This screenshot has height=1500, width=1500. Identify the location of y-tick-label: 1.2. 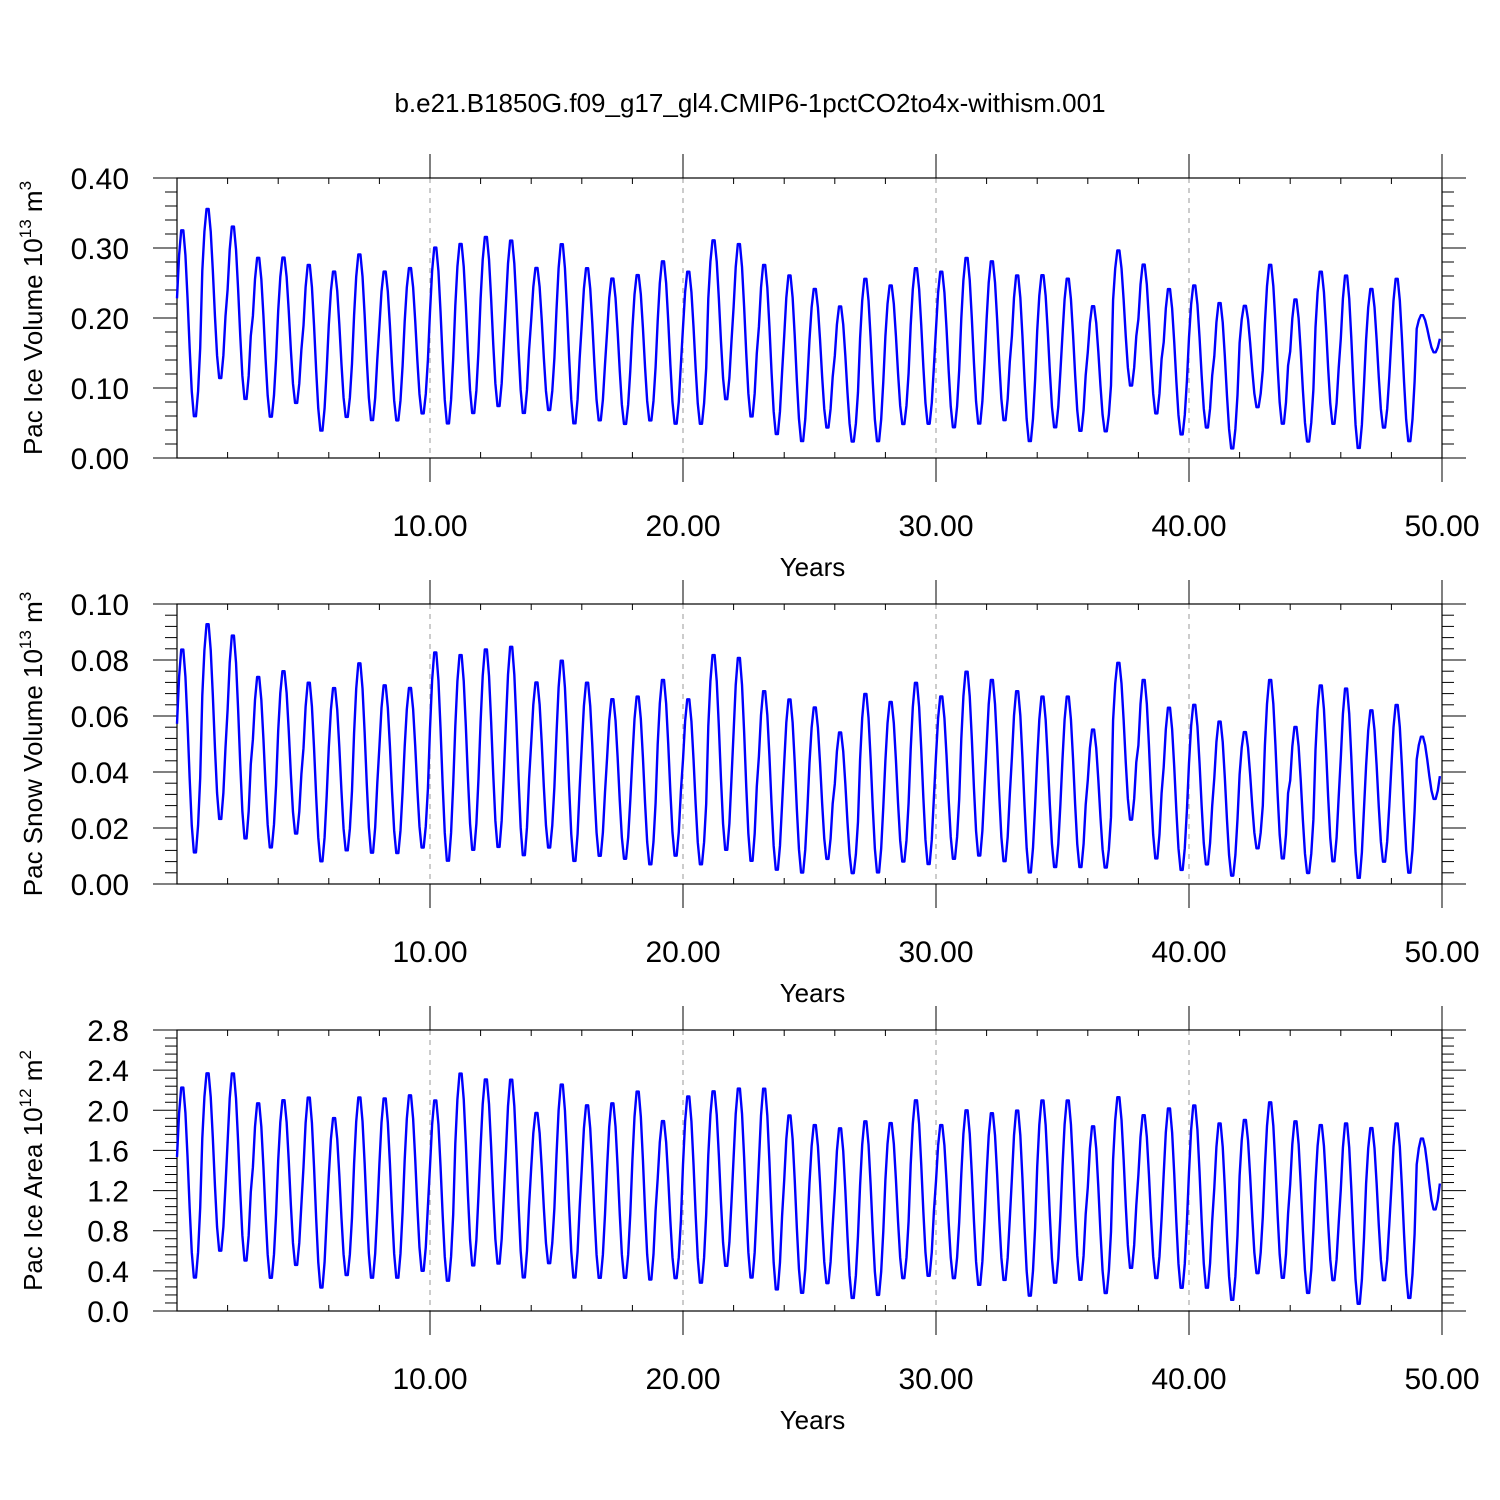
(108, 1192).